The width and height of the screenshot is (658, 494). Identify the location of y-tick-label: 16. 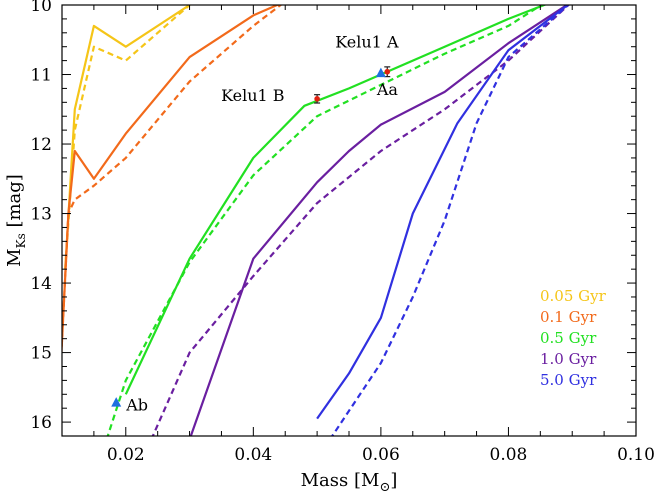
(41, 423).